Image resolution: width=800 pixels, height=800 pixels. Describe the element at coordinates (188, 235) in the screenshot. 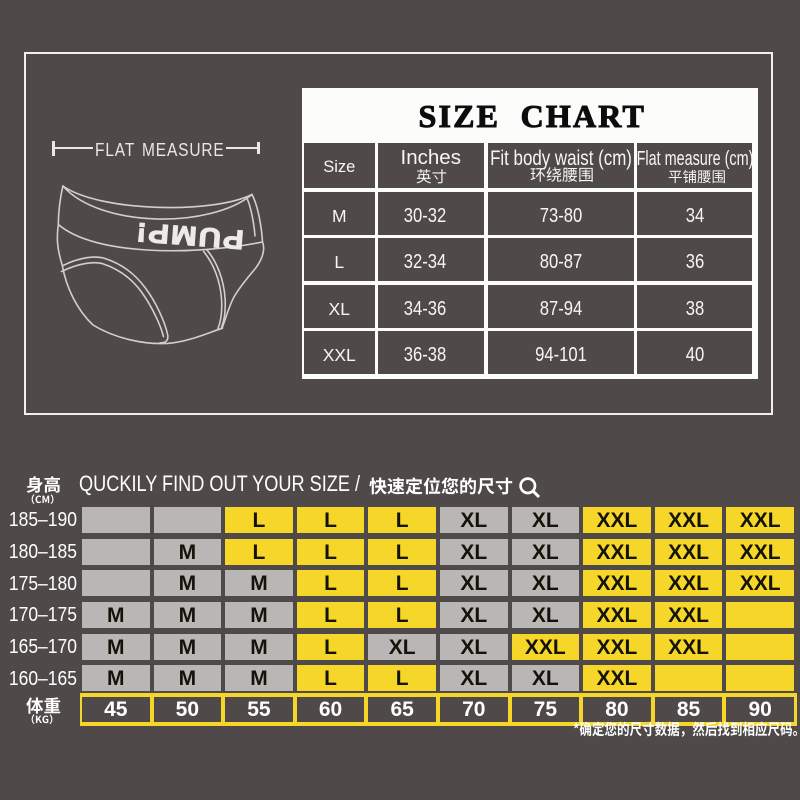

I see `svg-text: PUMP!` at that location.